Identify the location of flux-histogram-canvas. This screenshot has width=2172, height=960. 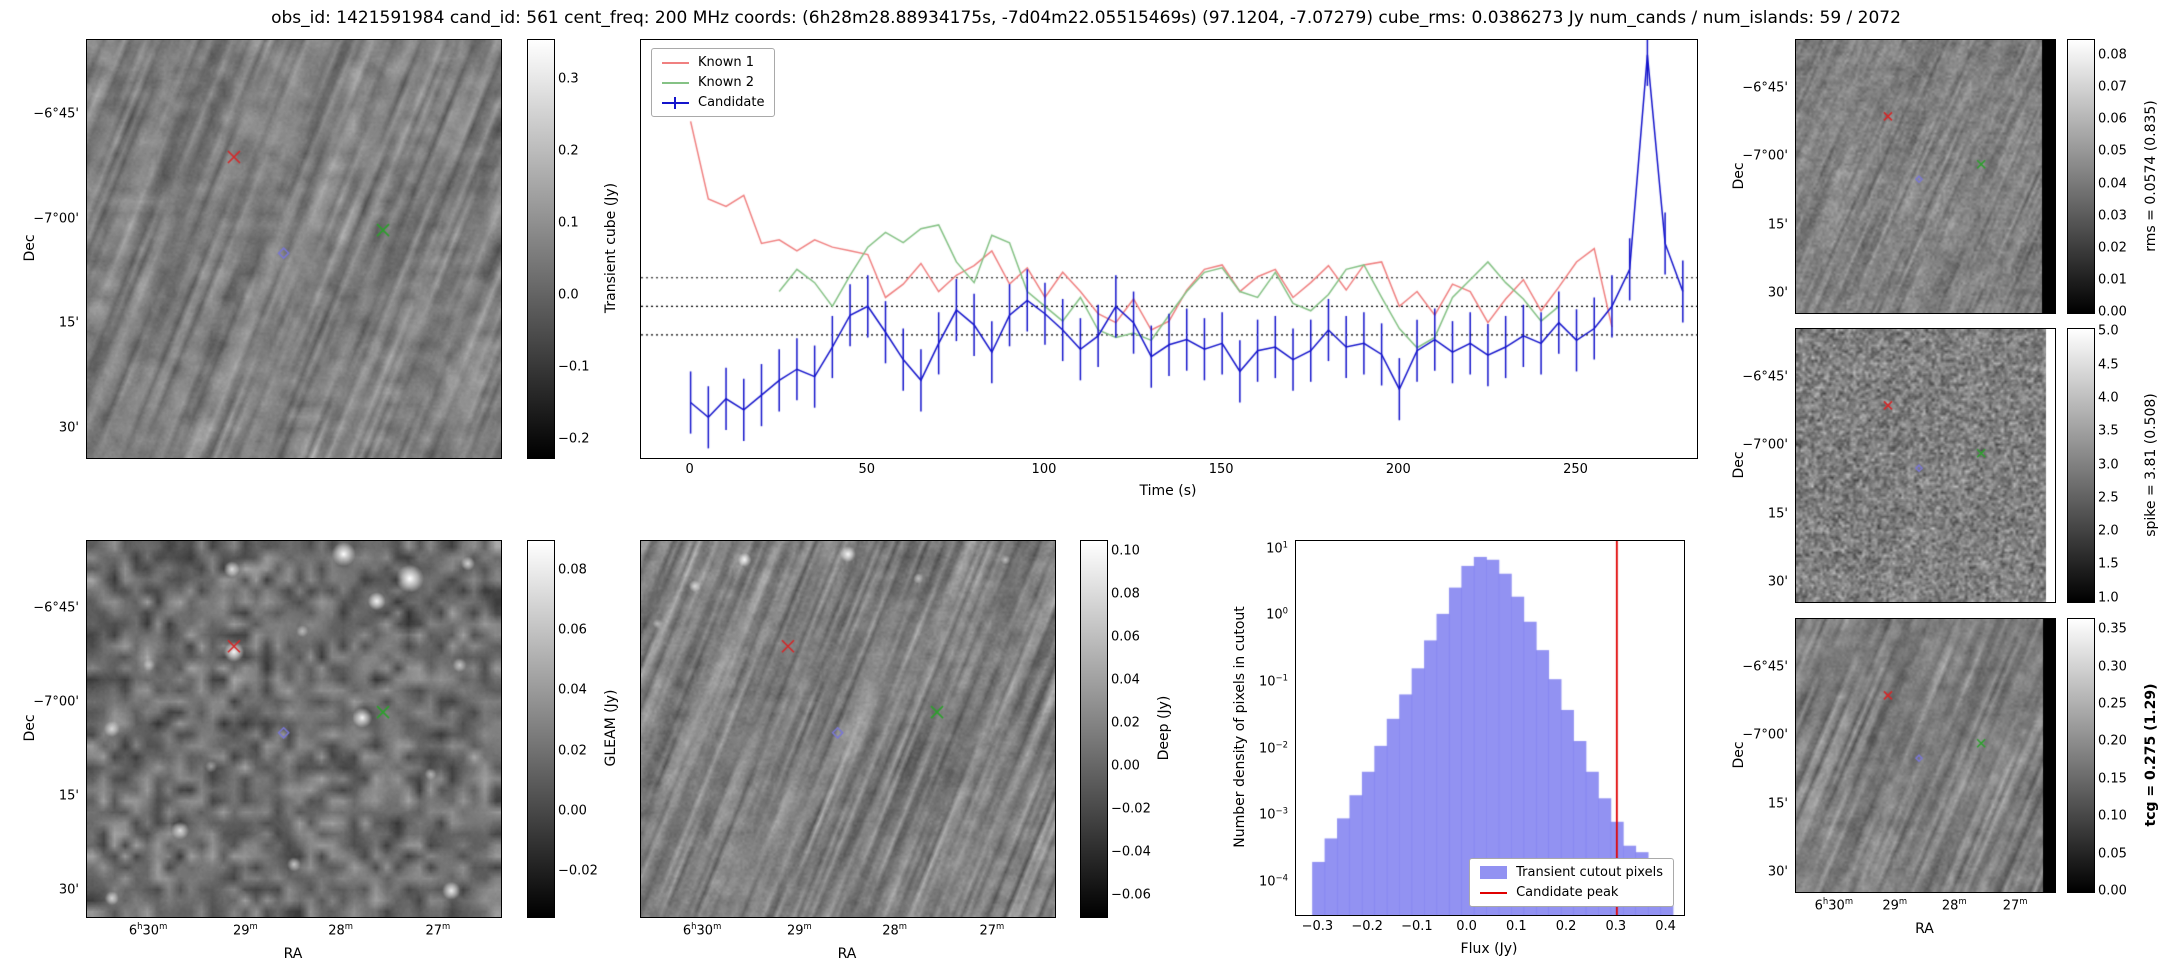
(1490, 728).